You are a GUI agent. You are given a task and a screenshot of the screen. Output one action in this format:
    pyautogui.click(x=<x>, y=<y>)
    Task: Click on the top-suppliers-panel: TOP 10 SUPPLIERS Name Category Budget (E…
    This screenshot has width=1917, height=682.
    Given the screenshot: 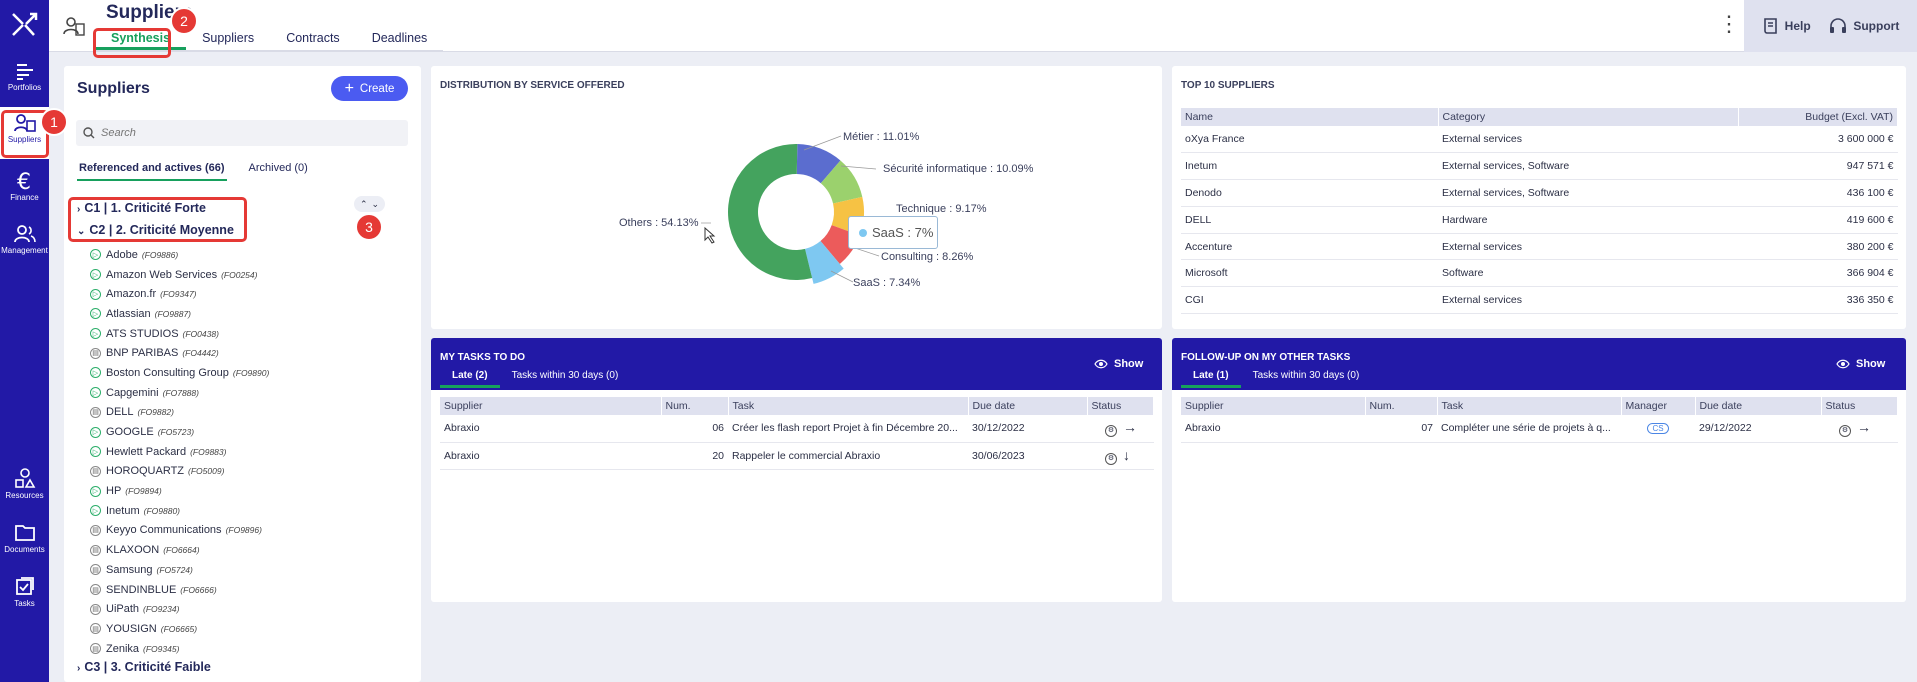 What is the action you would take?
    pyautogui.click(x=1539, y=197)
    